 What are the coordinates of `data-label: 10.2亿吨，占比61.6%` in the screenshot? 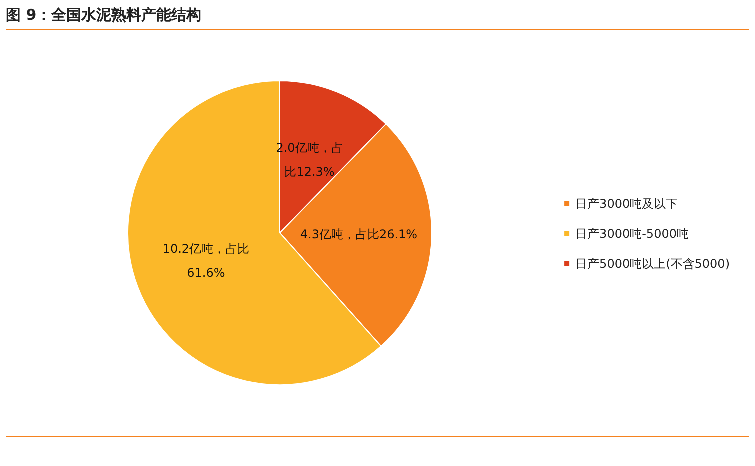 It's located at (206, 261).